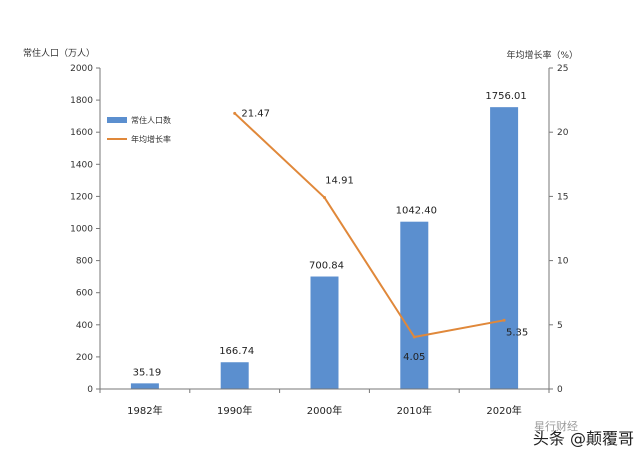 This screenshot has height=459, width=640. Describe the element at coordinates (236, 351) in the screenshot. I see `bar-label-1: 166.74` at that location.